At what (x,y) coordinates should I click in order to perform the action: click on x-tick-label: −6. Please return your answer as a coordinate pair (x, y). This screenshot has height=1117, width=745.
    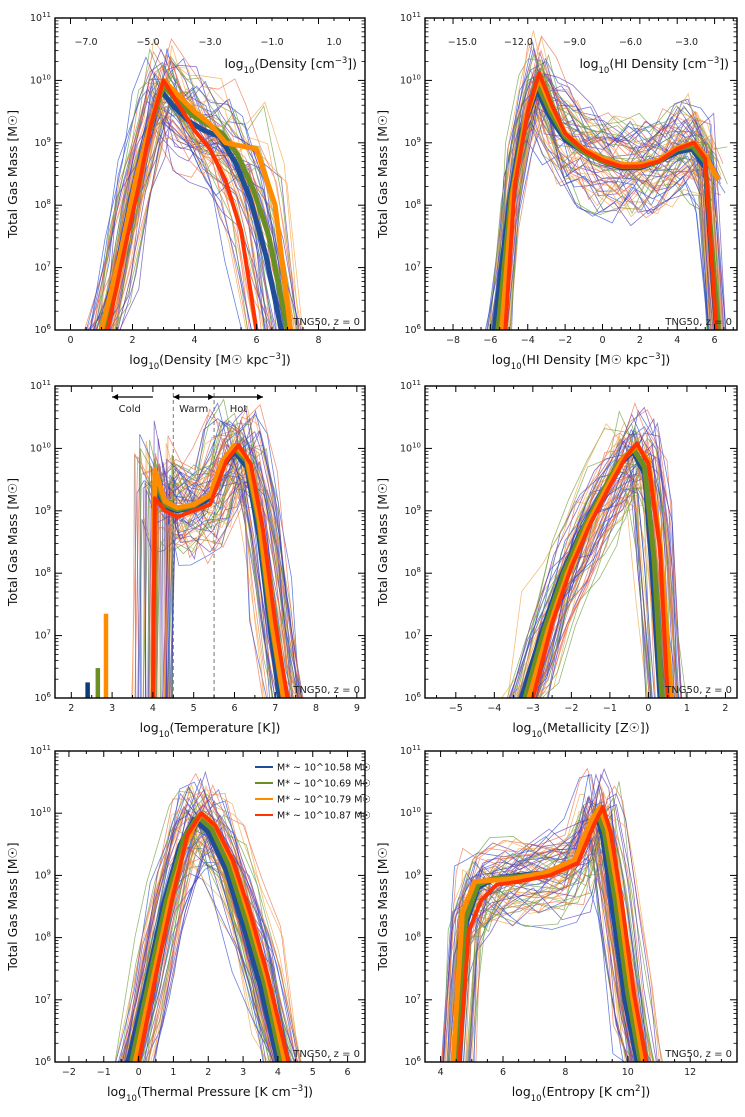
    Looking at the image, I should click on (490, 340).